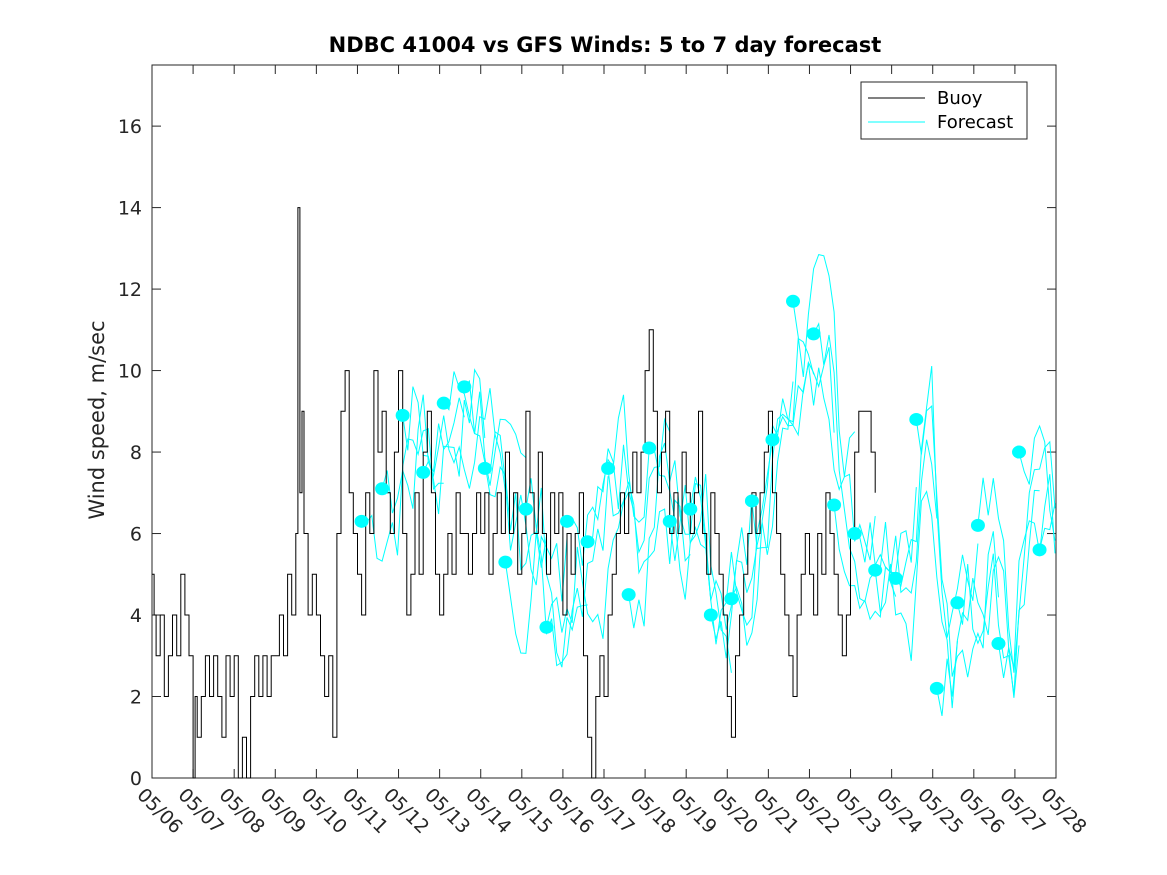 The height and width of the screenshot is (875, 1167). Describe the element at coordinates (130, 209) in the screenshot. I see `y-tick-label: 14` at that location.